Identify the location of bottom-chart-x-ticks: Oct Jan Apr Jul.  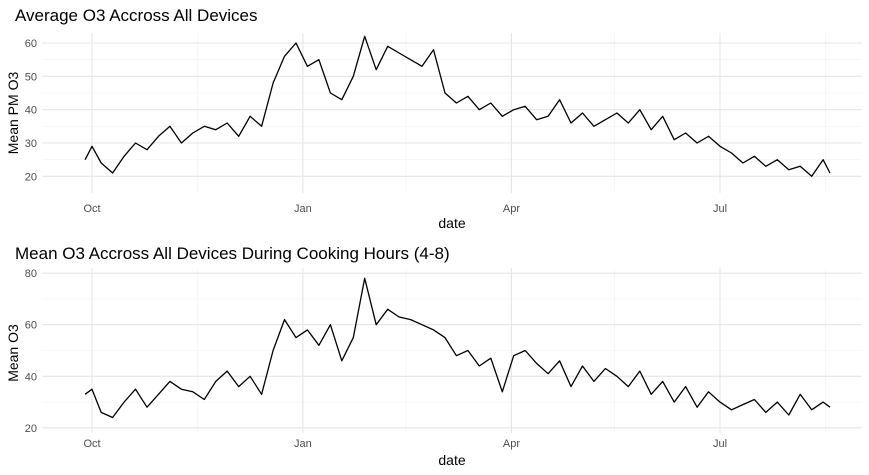
(405, 444).